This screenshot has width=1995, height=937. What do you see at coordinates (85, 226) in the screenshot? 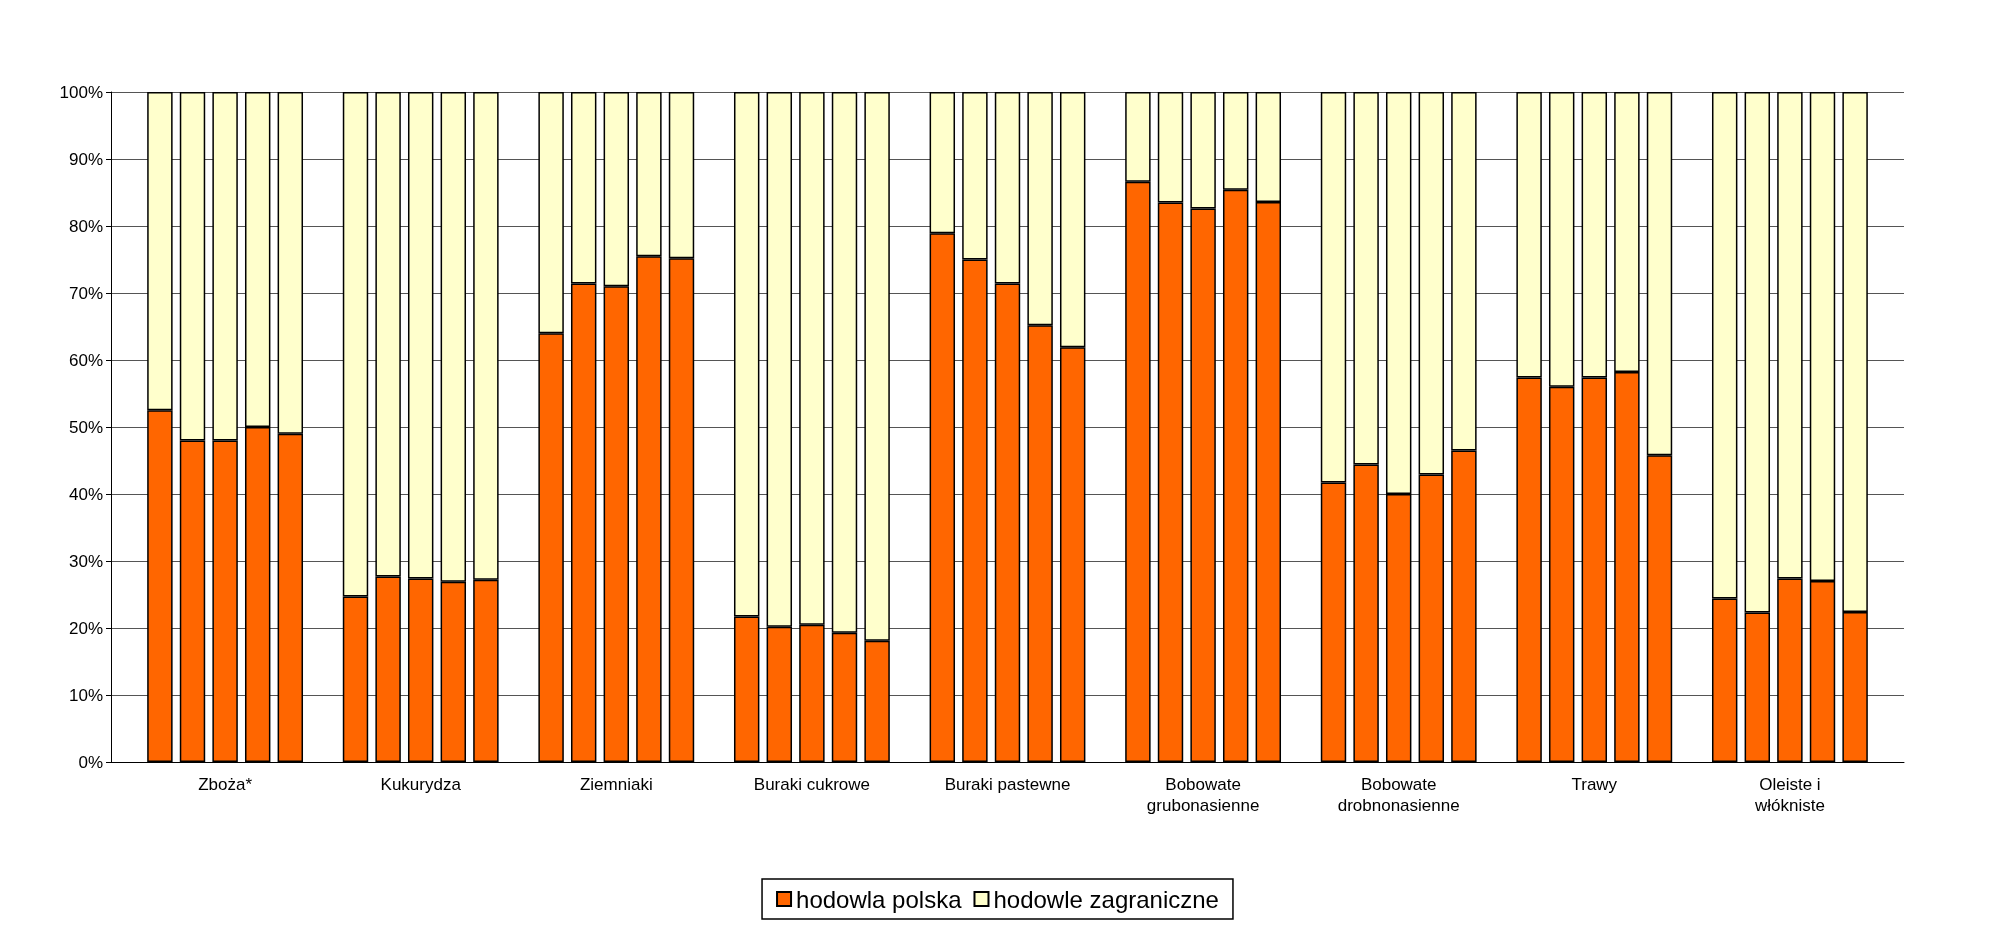
I see `y-tick-label: 80%` at bounding box center [85, 226].